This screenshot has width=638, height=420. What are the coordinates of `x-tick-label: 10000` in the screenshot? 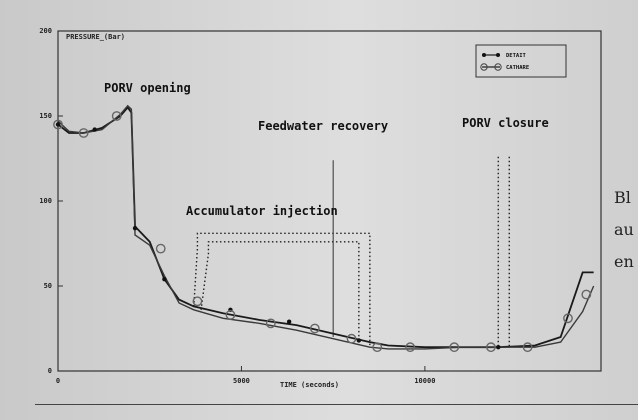 It's located at (424, 381).